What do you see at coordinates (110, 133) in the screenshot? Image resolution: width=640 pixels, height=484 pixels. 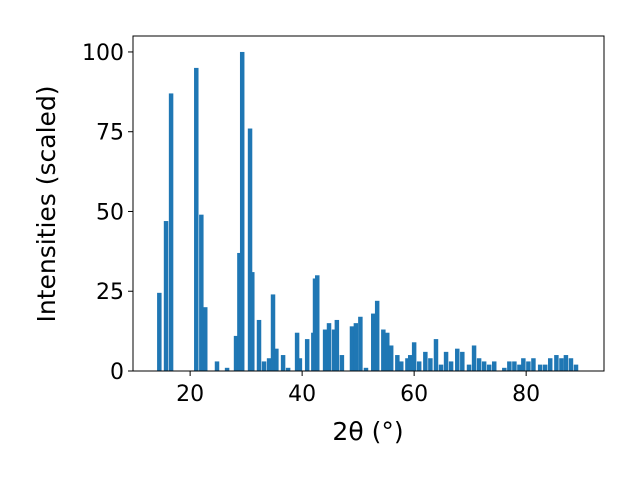 I see `y-tick-label: 75` at bounding box center [110, 133].